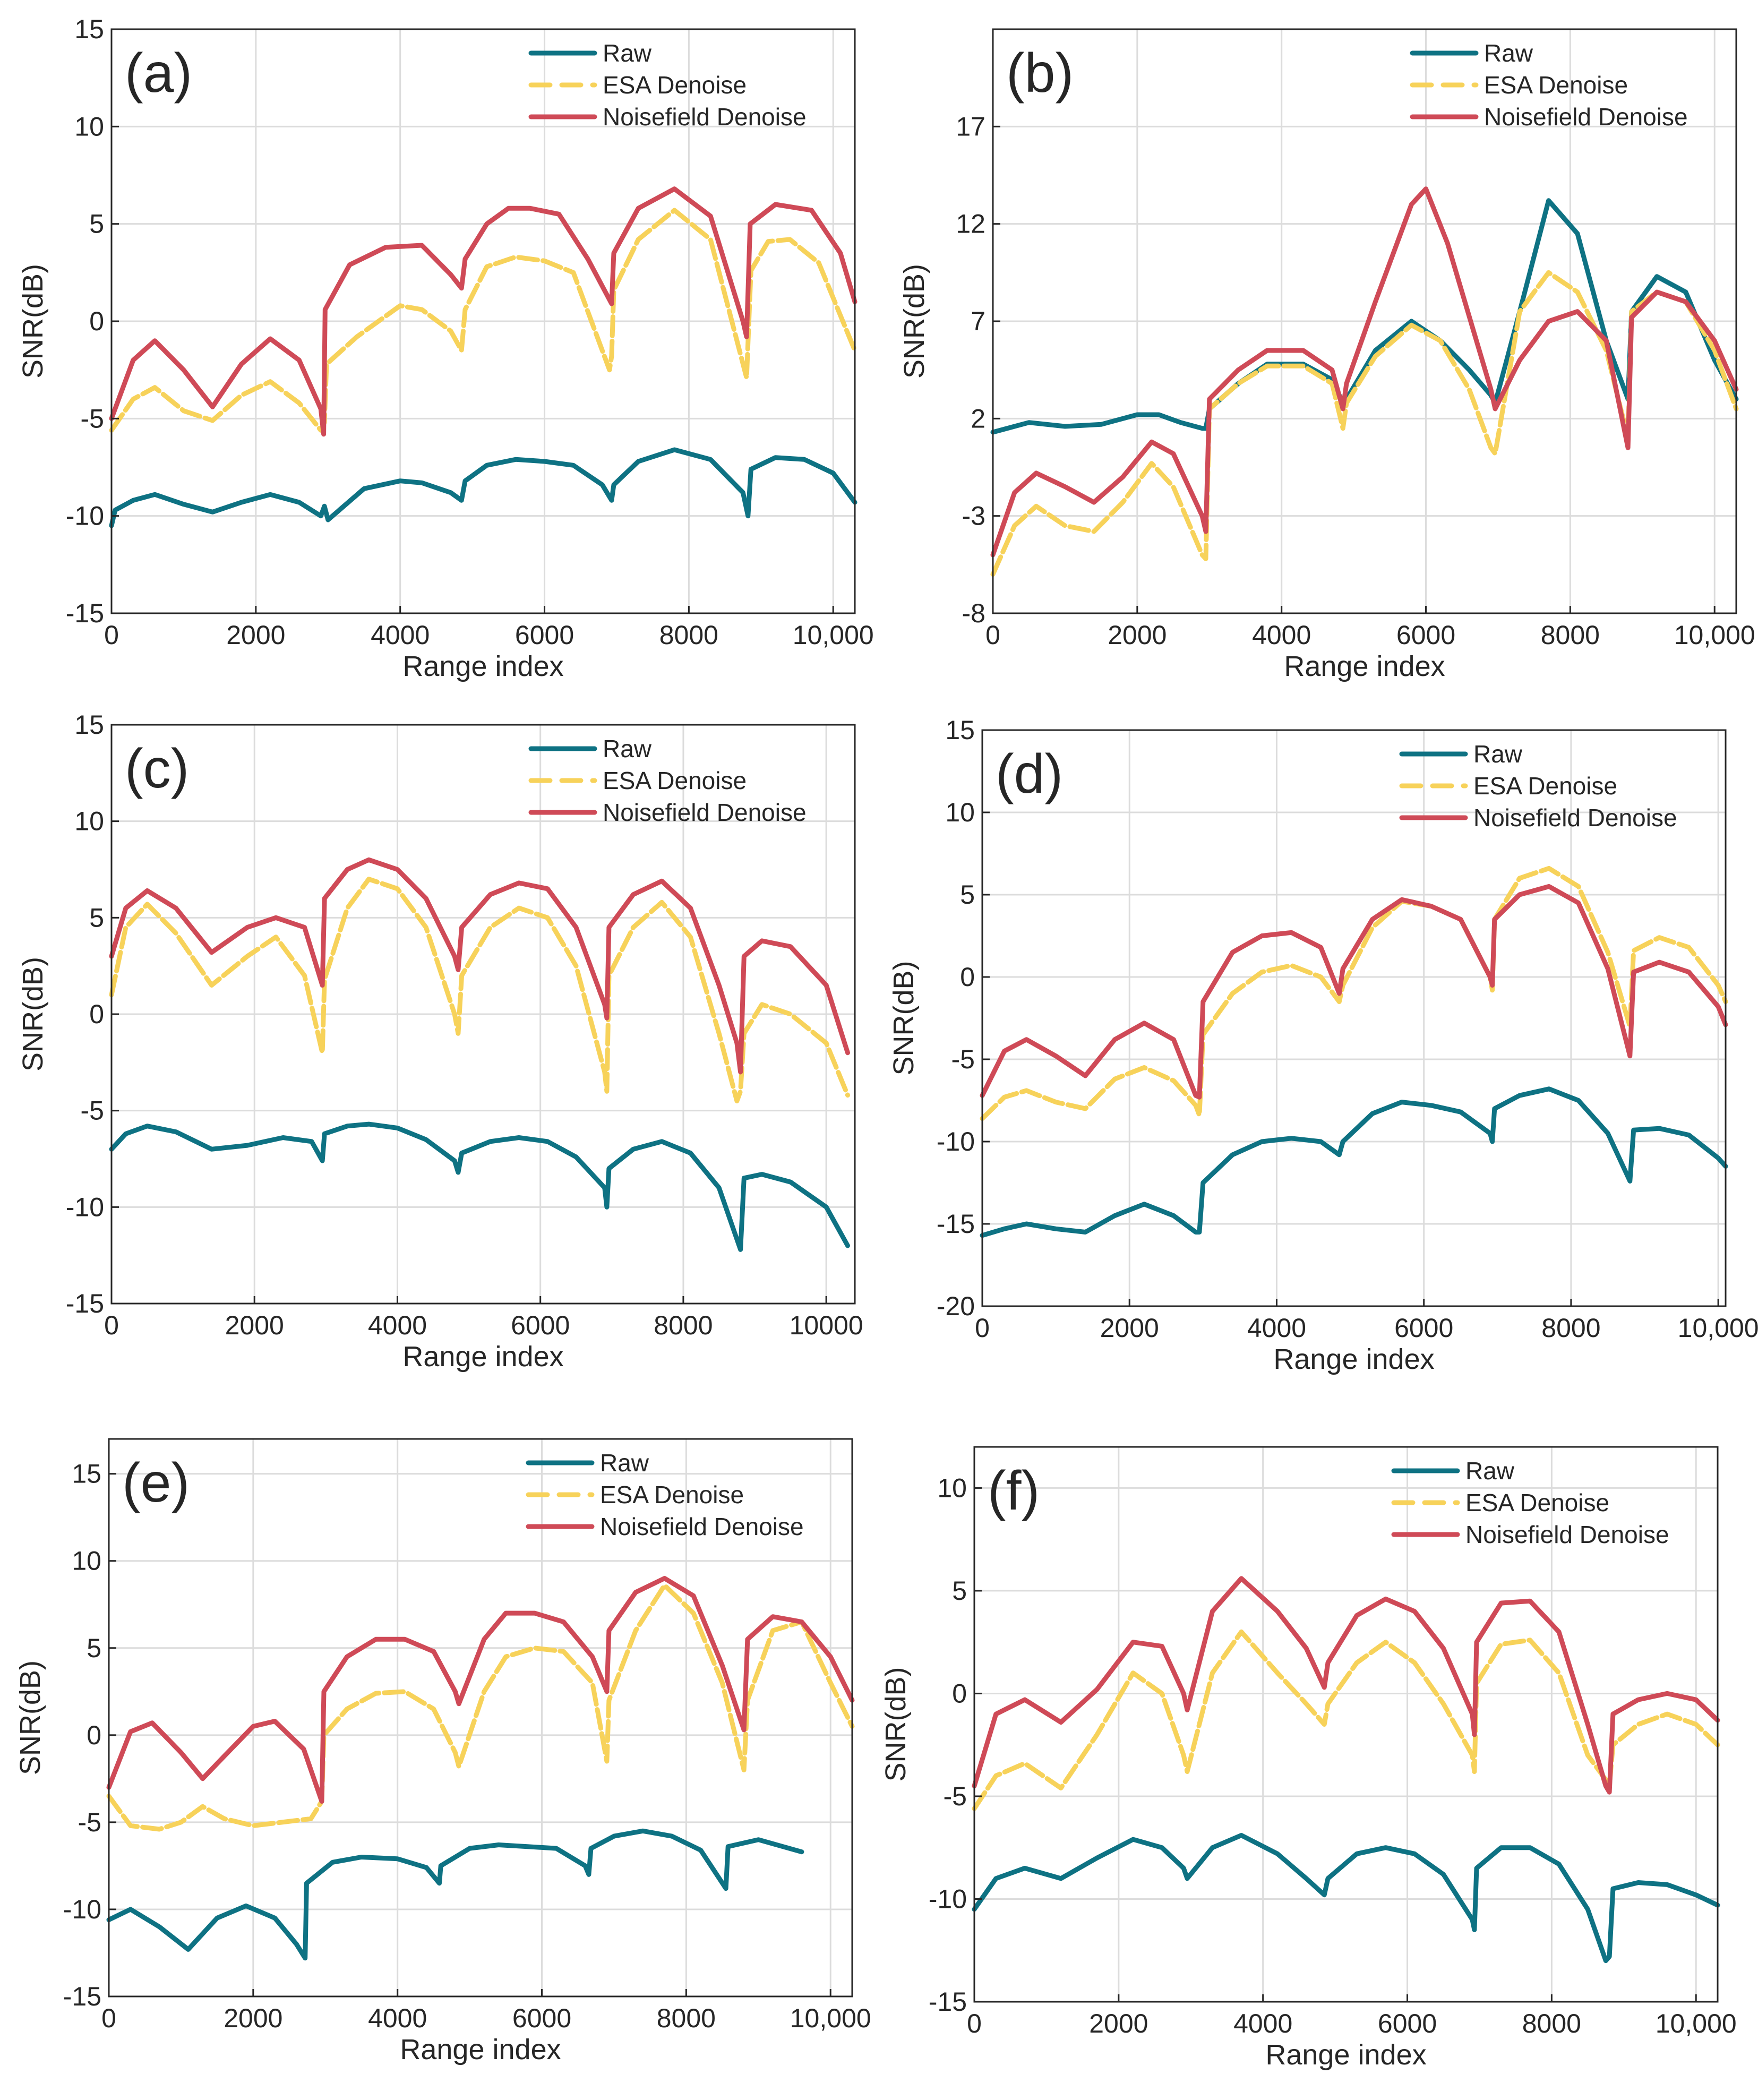  Describe the element at coordinates (1040, 73) in the screenshot. I see `panel-label: (b)` at that location.